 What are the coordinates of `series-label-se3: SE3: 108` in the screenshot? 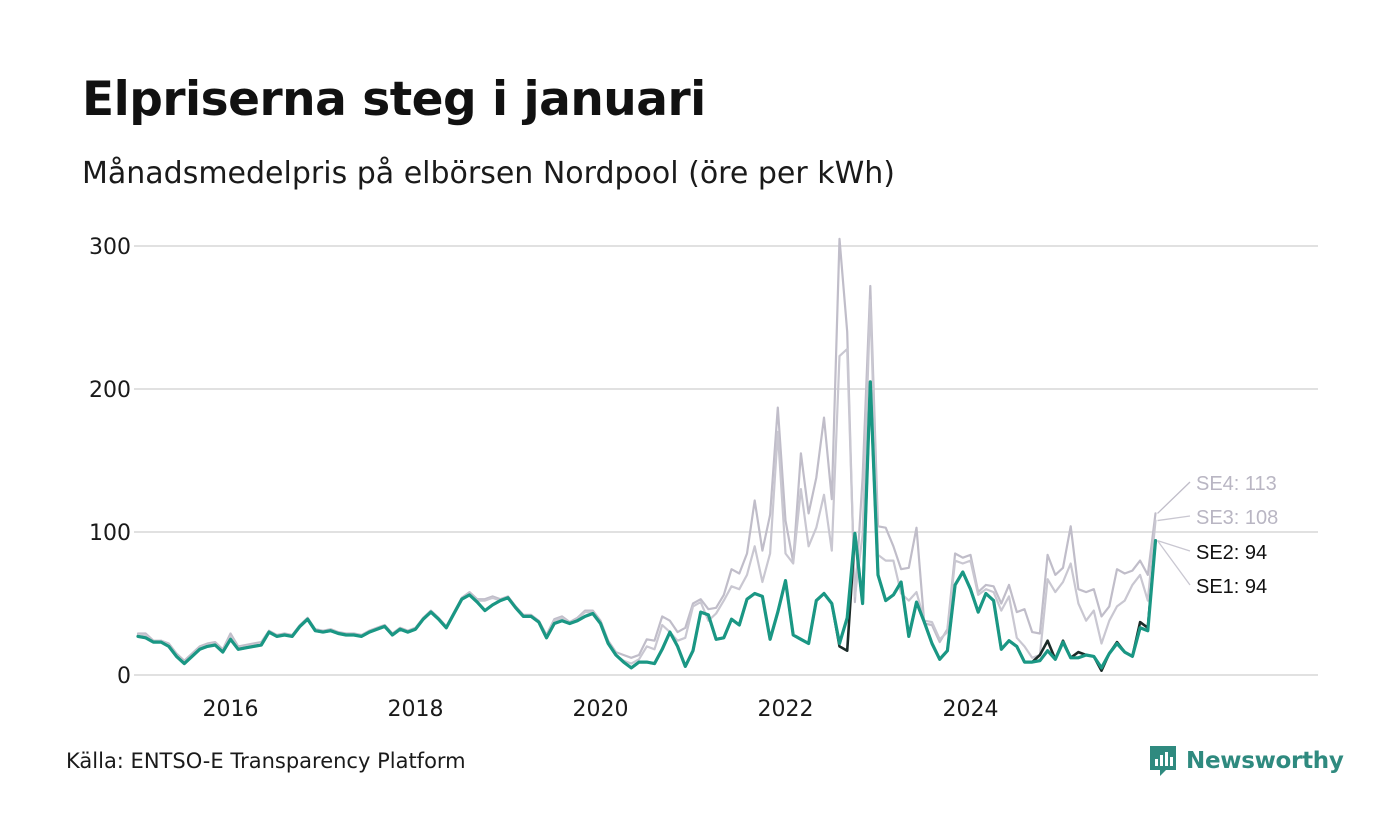 It's located at (1237, 518).